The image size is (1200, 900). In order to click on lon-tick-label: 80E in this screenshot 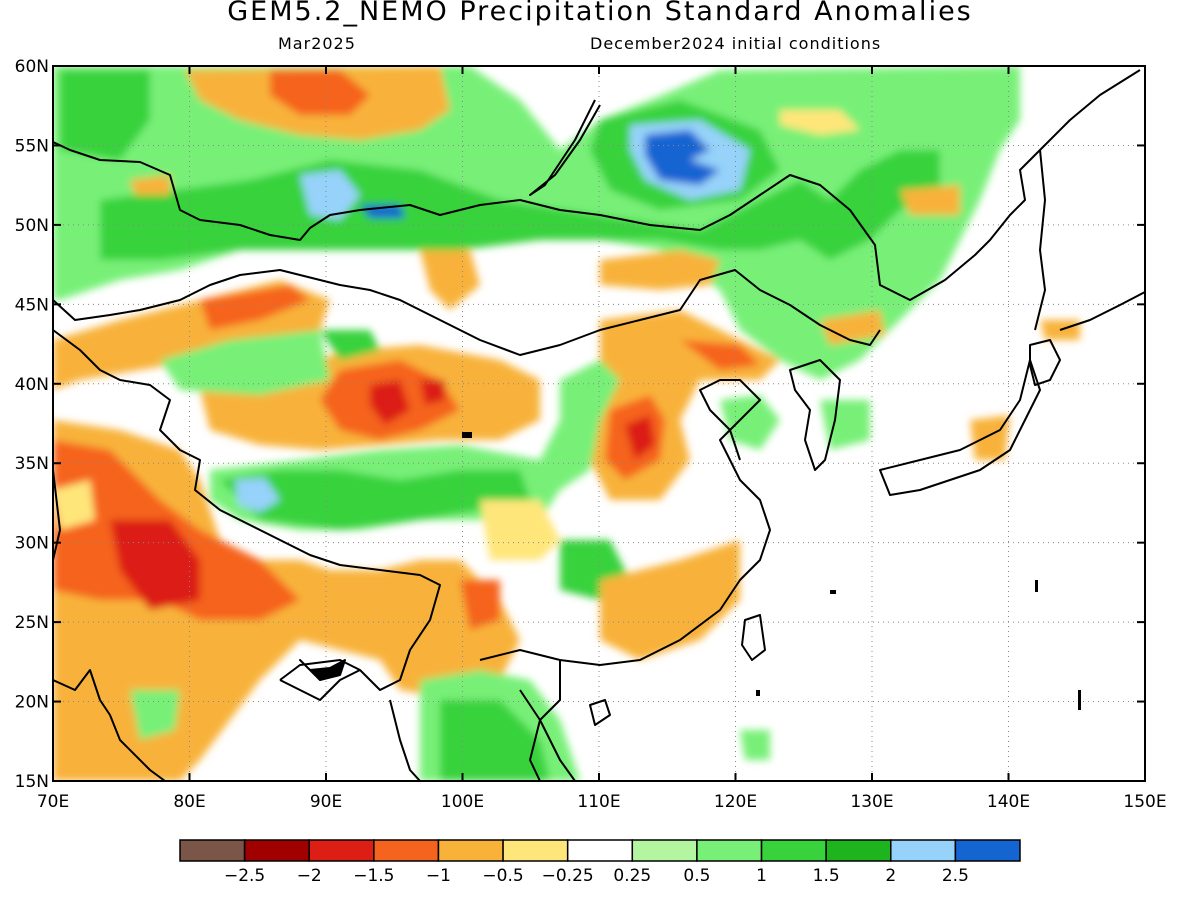, I will do `click(189, 802)`.